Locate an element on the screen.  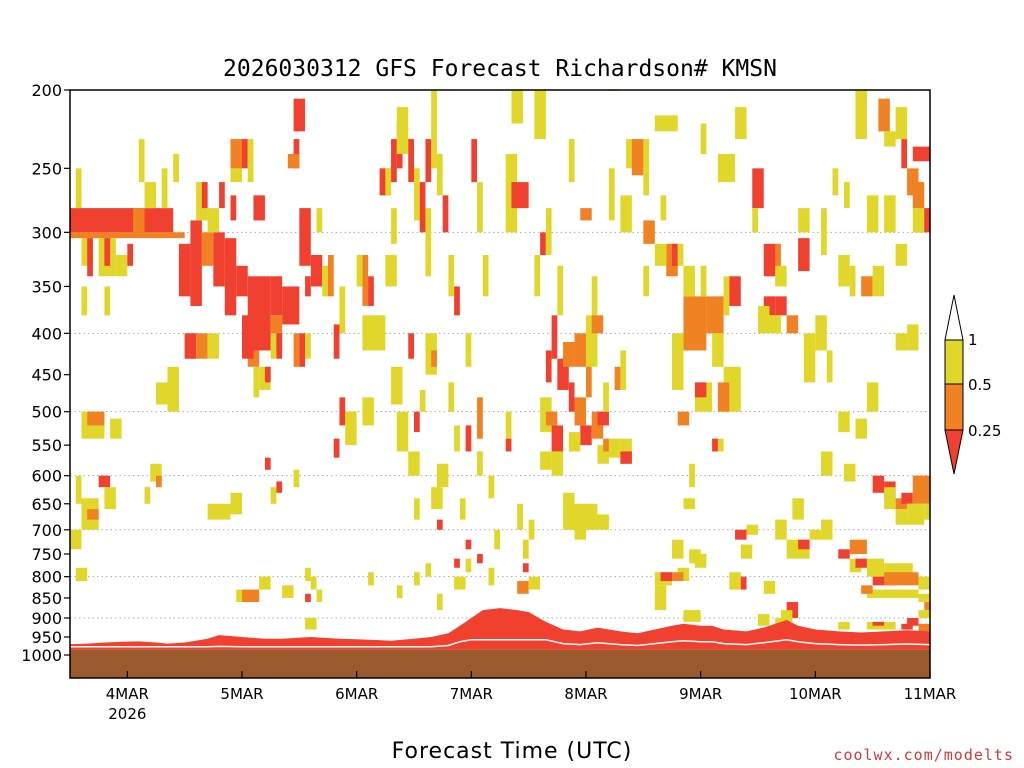
x-tick-sublabel: 2026 is located at coordinates (127, 714).